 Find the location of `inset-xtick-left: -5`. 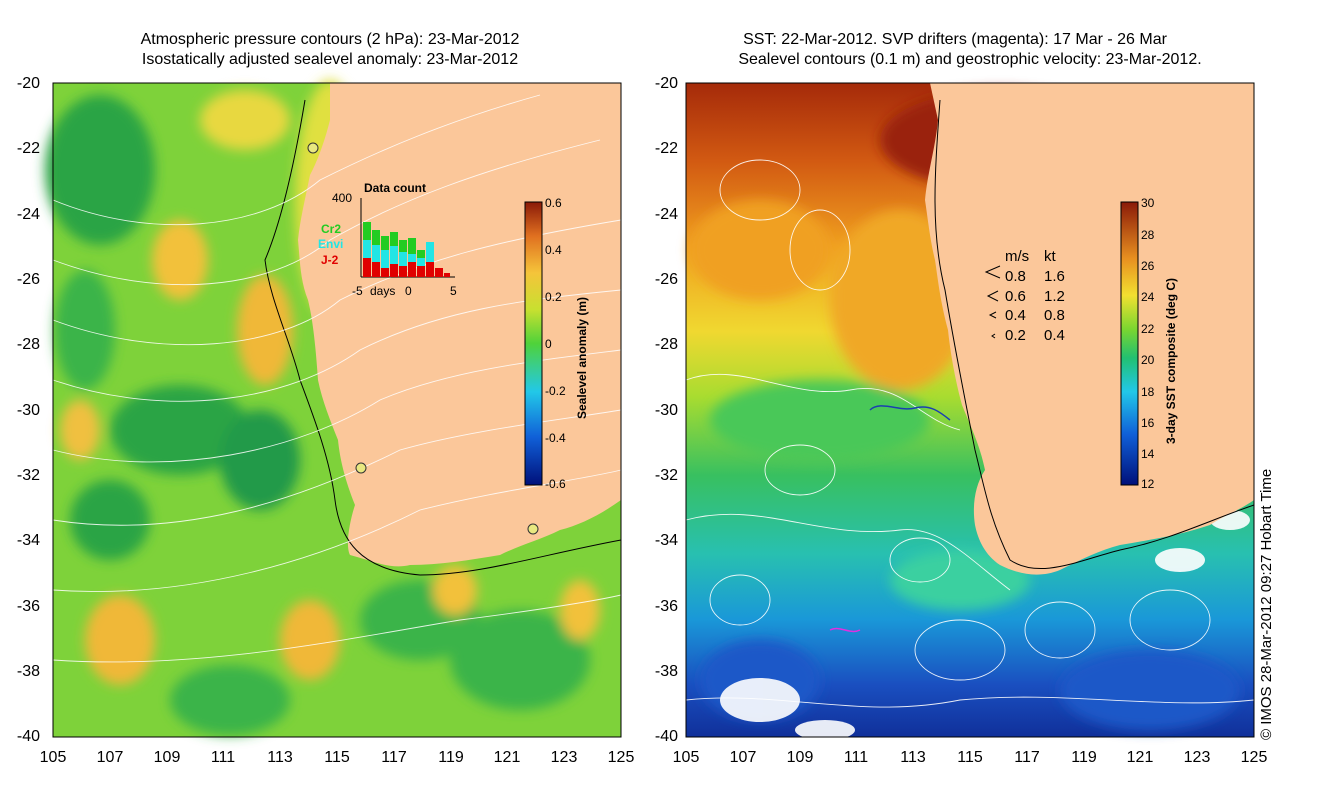

inset-xtick-left: -5 is located at coordinates (357, 291).